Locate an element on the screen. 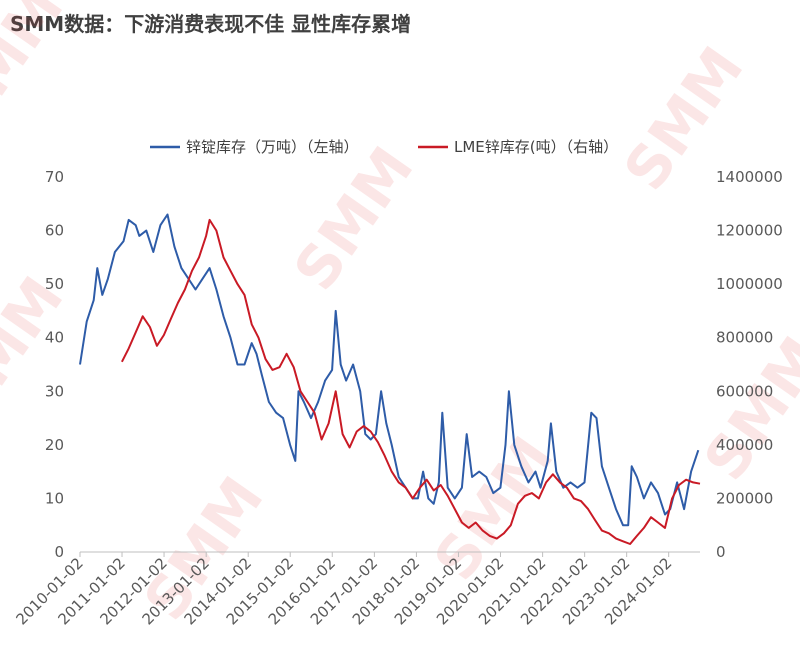  y-right-tick-label: 1400000 is located at coordinates (749, 177).